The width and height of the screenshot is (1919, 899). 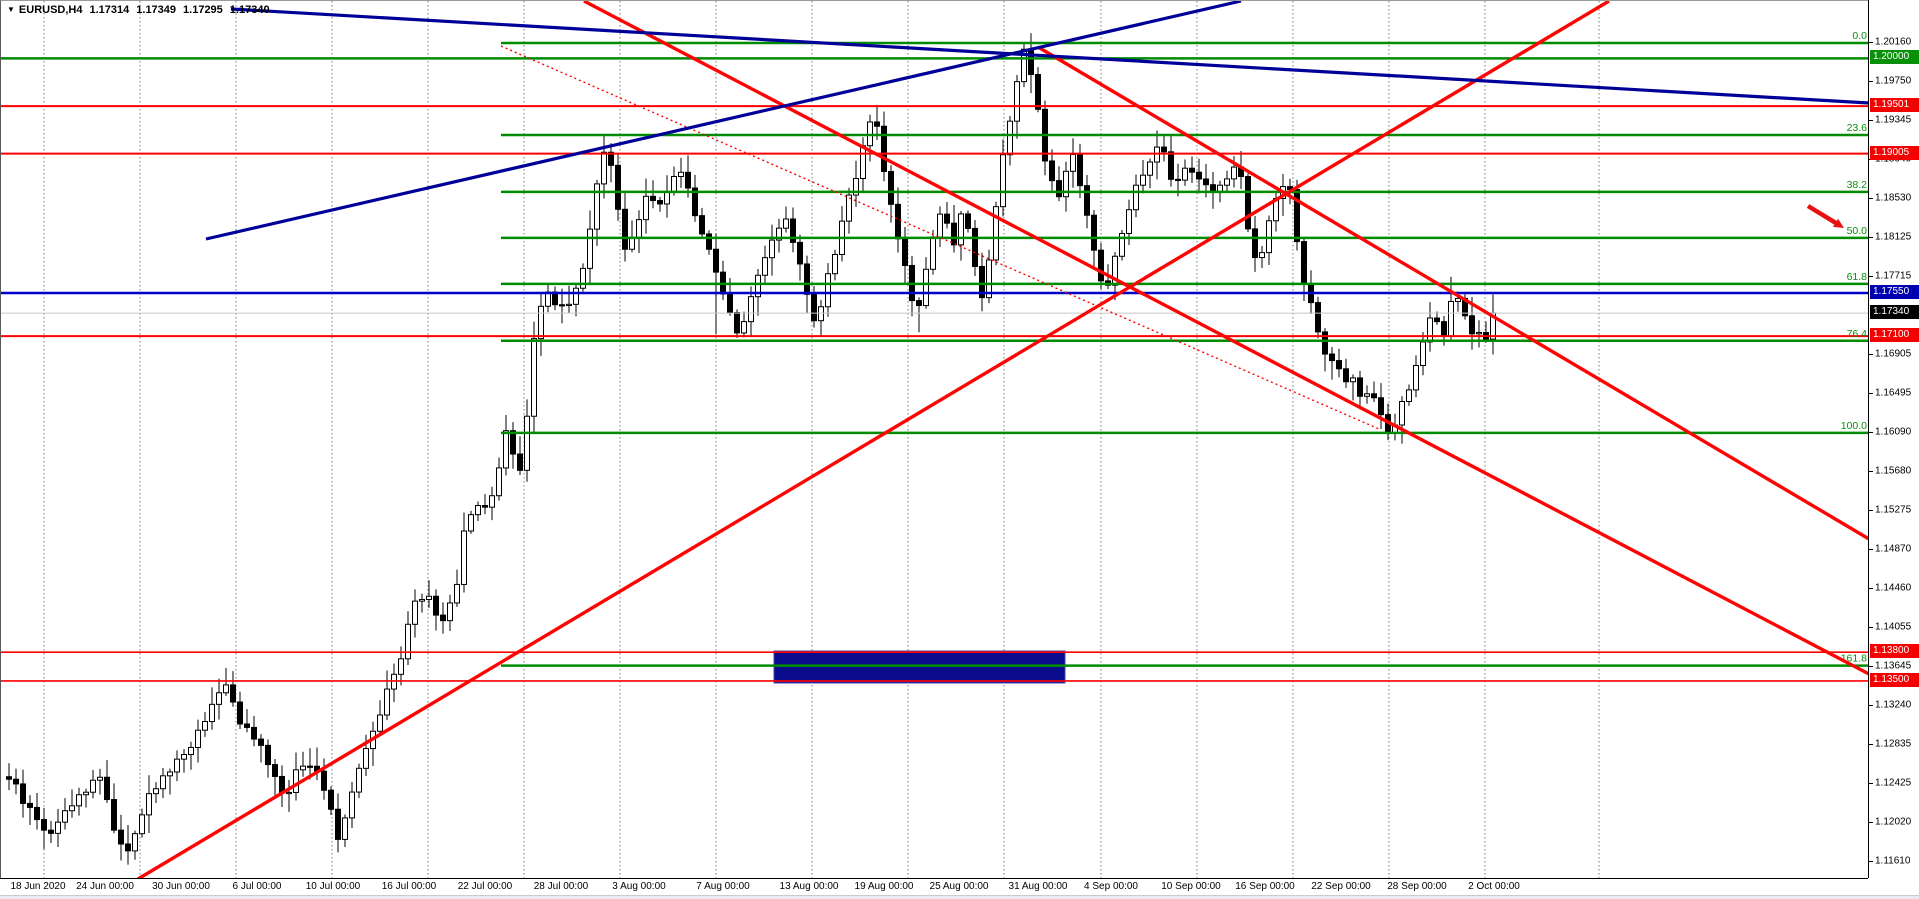 What do you see at coordinates (919, 667) in the screenshot?
I see `navy-rectangle-zone` at bounding box center [919, 667].